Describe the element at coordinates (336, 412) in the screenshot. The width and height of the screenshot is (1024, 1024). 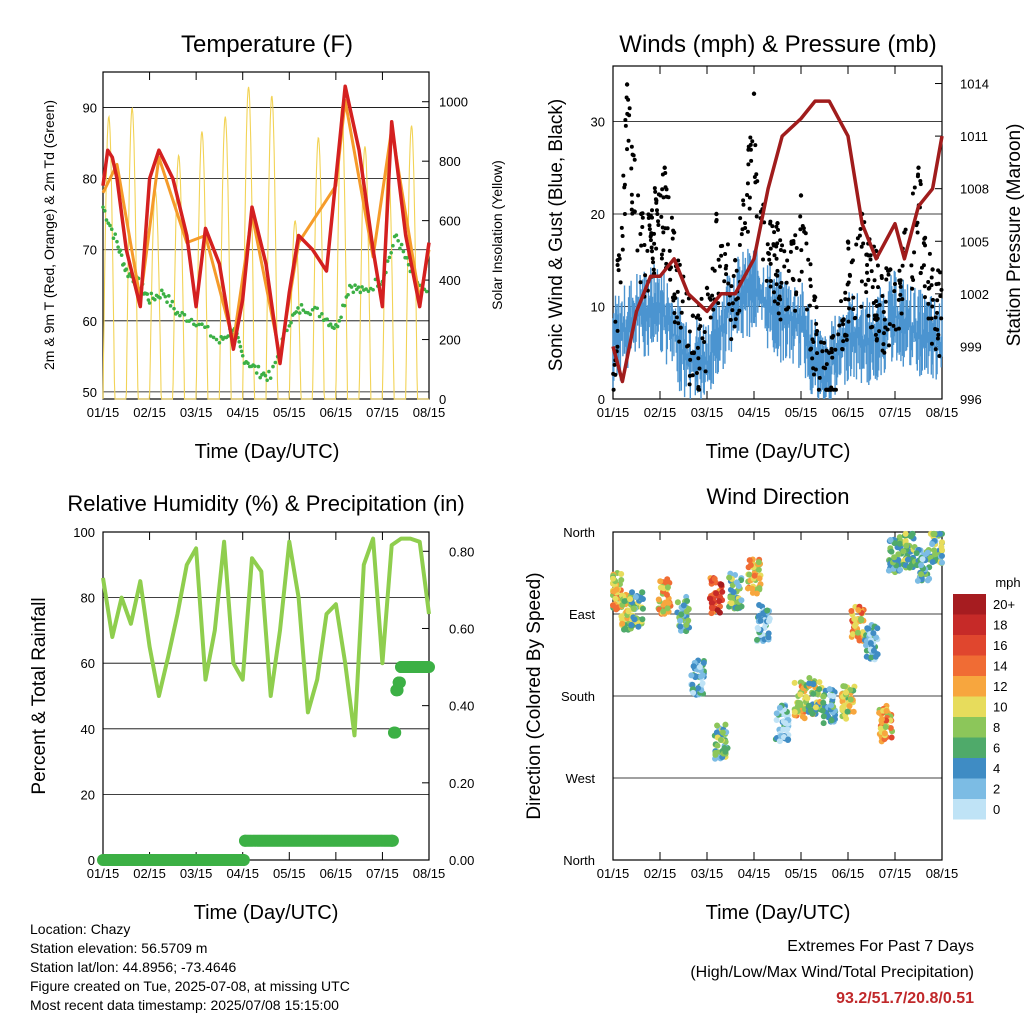
I see `x-tick-label: 06/15` at that location.